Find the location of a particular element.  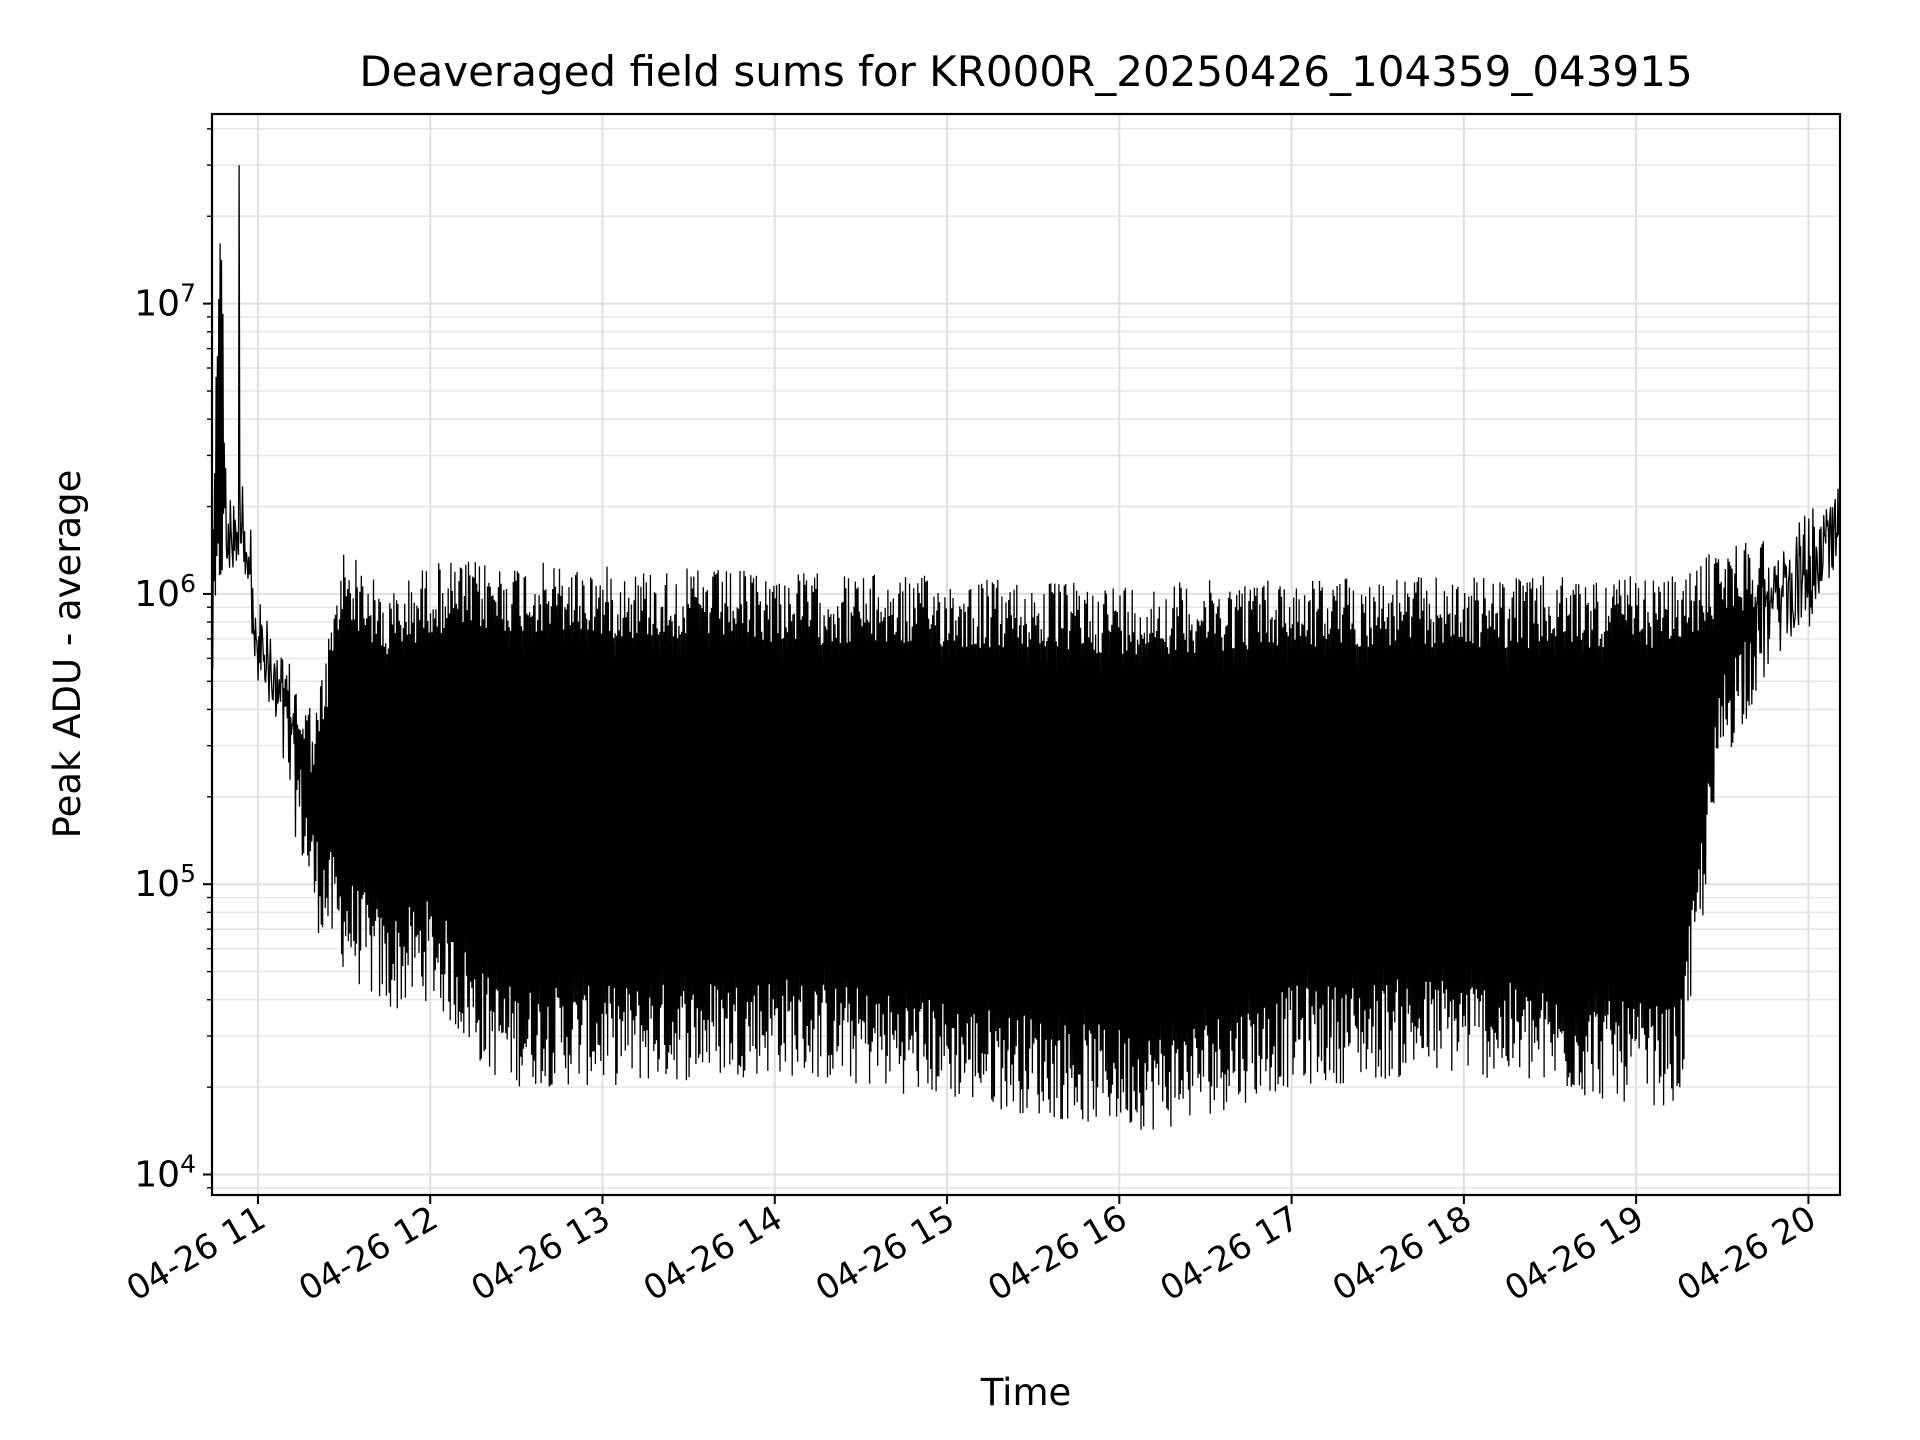

y-tick-exponent: 5 is located at coordinates (188, 873).